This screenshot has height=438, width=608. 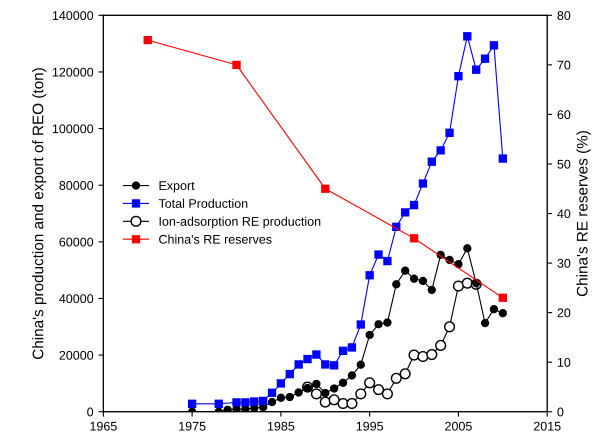 I want to click on y2-axis-title: China's RE reserves (%), so click(x=583, y=213).